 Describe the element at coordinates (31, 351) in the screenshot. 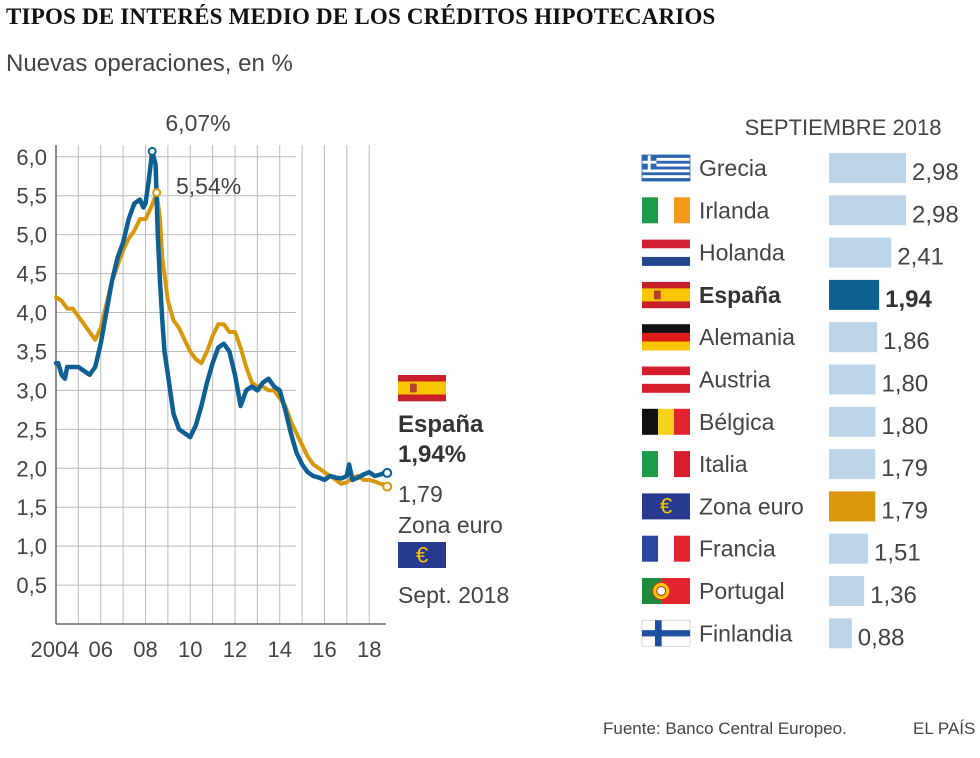

I see `y-tick-label: 3,5` at that location.